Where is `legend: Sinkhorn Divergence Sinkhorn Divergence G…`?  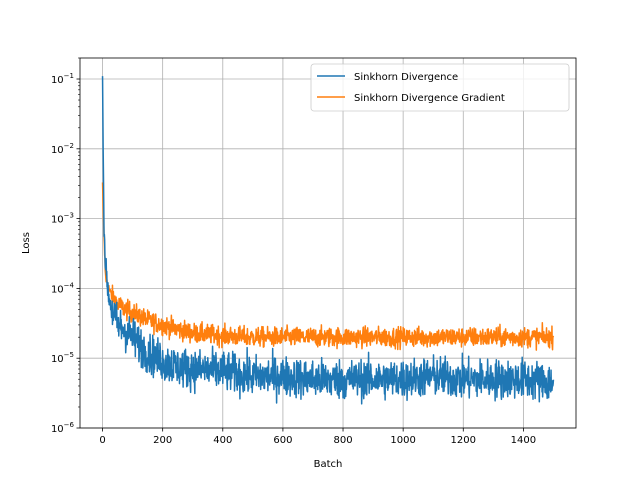 legend: Sinkhorn Divergence Sinkhorn Divergence G… is located at coordinates (440, 87).